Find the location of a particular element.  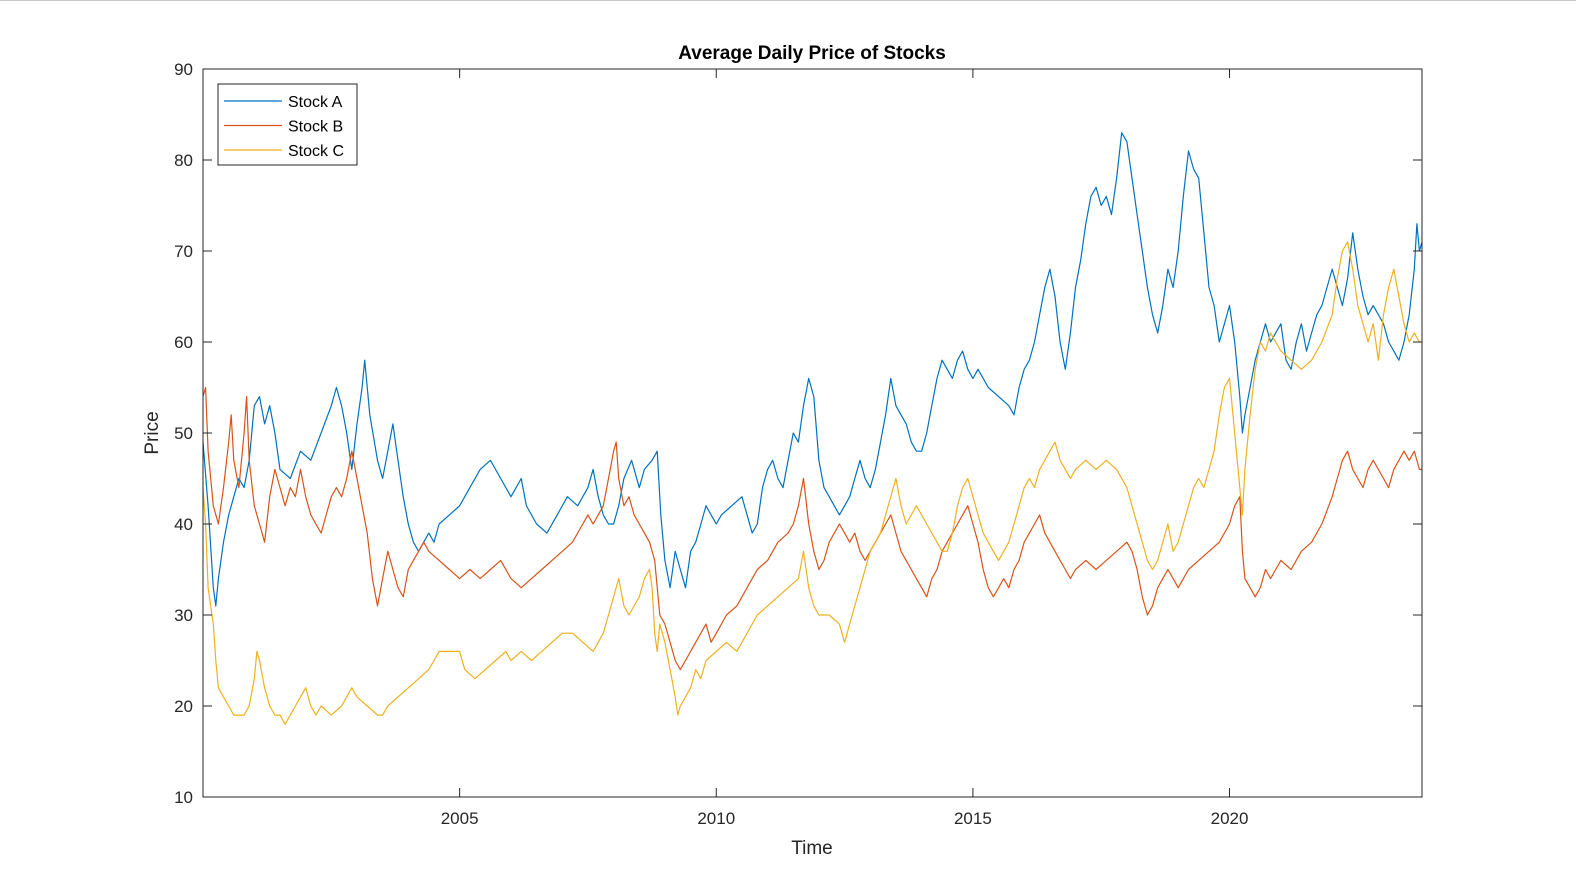

legend: Stock A Stock B Stock C is located at coordinates (287, 124).